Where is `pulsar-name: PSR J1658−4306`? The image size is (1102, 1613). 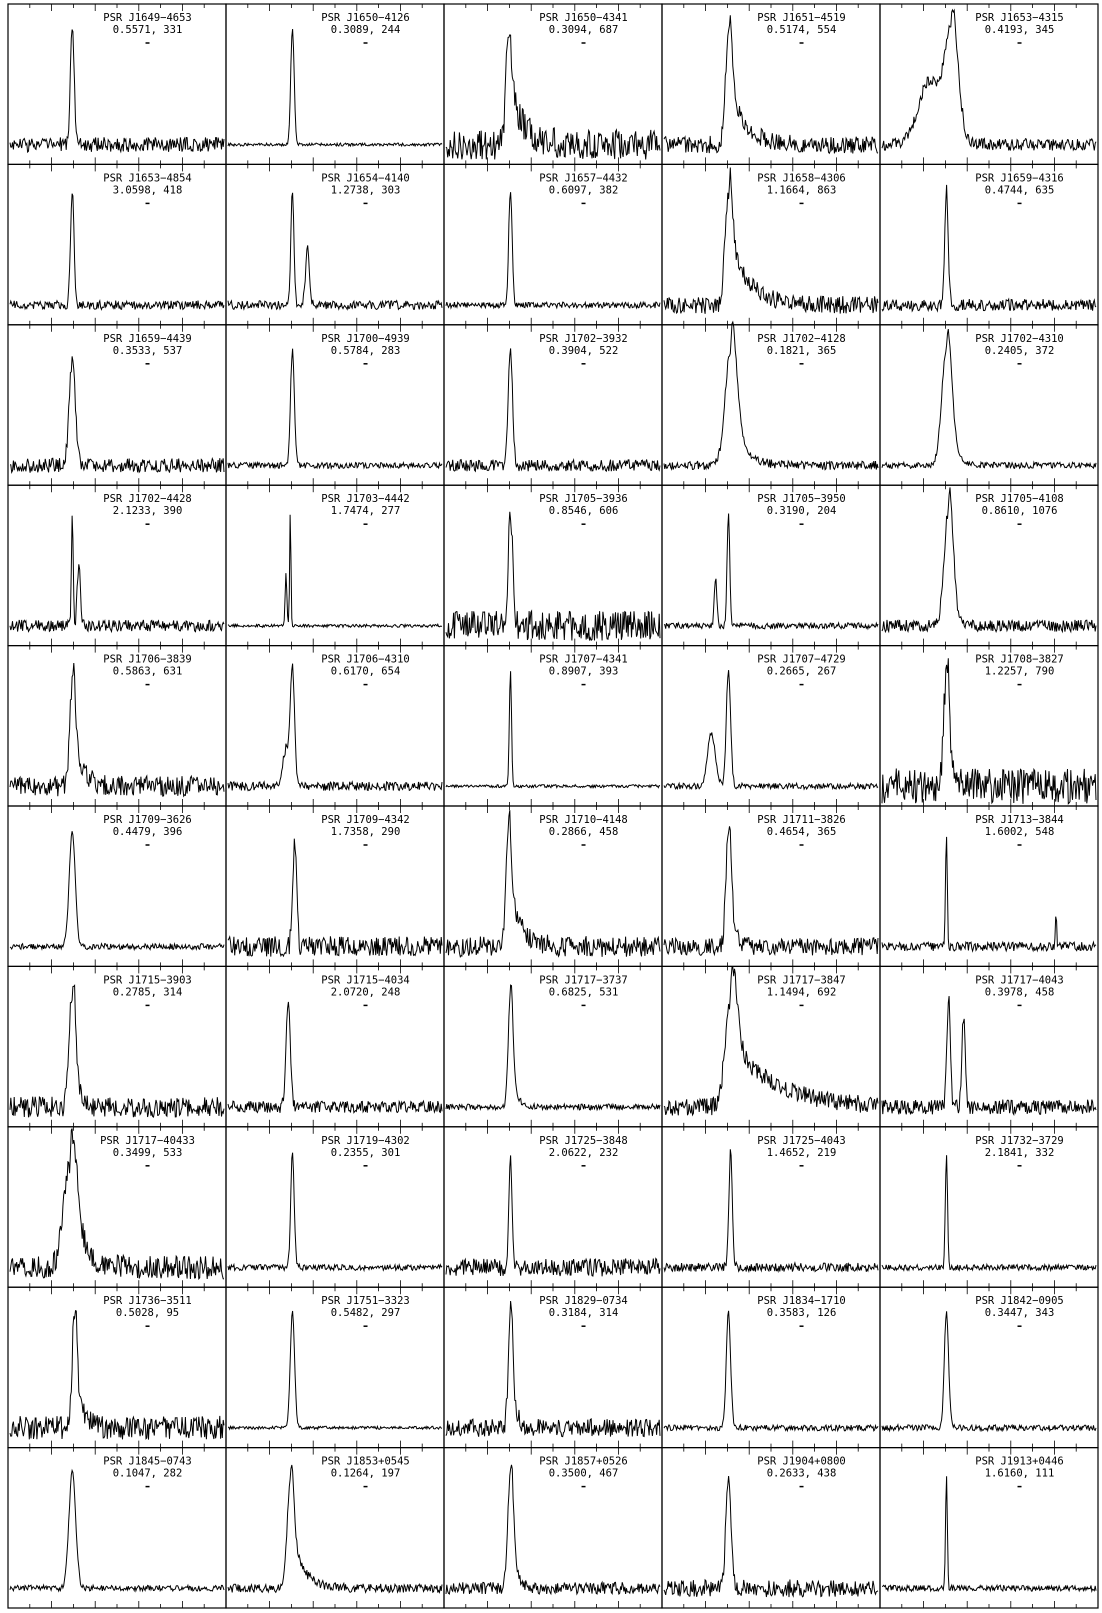
pulsar-name: PSR J1658−4306 is located at coordinates (801, 178).